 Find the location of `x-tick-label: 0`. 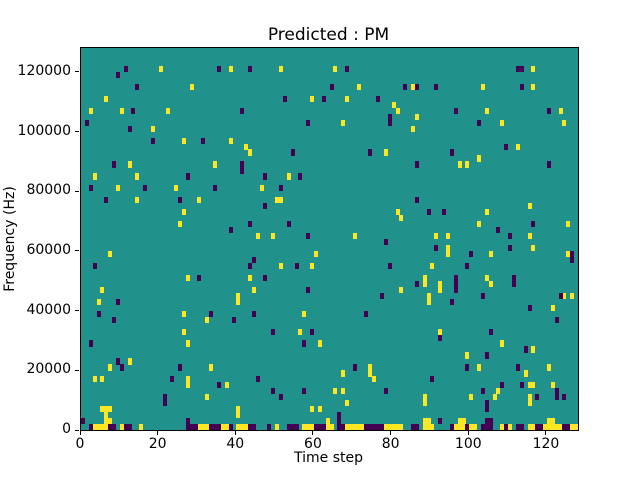

x-tick-label: 0 is located at coordinates (80, 444).